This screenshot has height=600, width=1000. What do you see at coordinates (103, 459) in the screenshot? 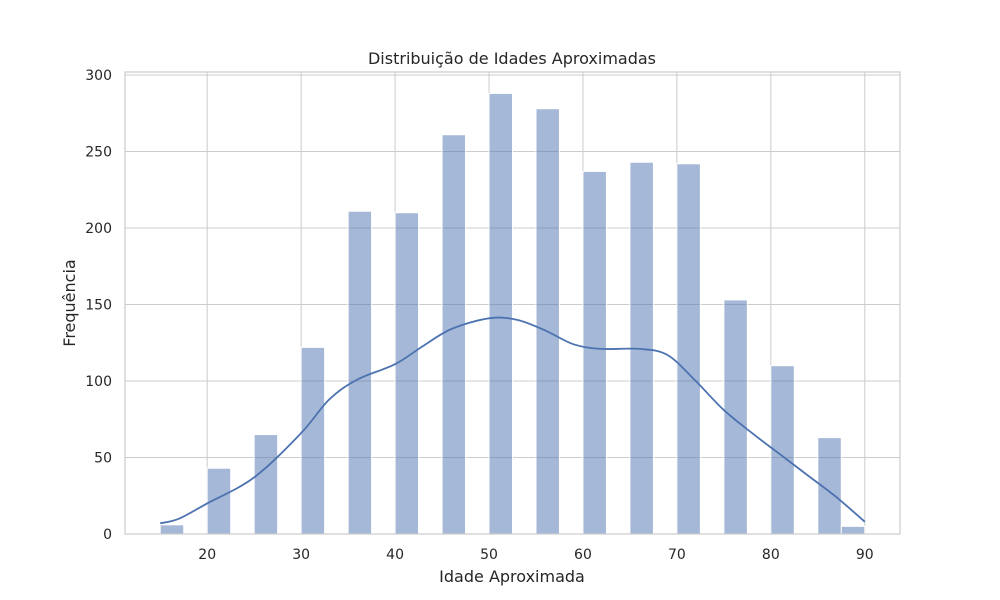
I see `y-tick-label: 50` at bounding box center [103, 459].